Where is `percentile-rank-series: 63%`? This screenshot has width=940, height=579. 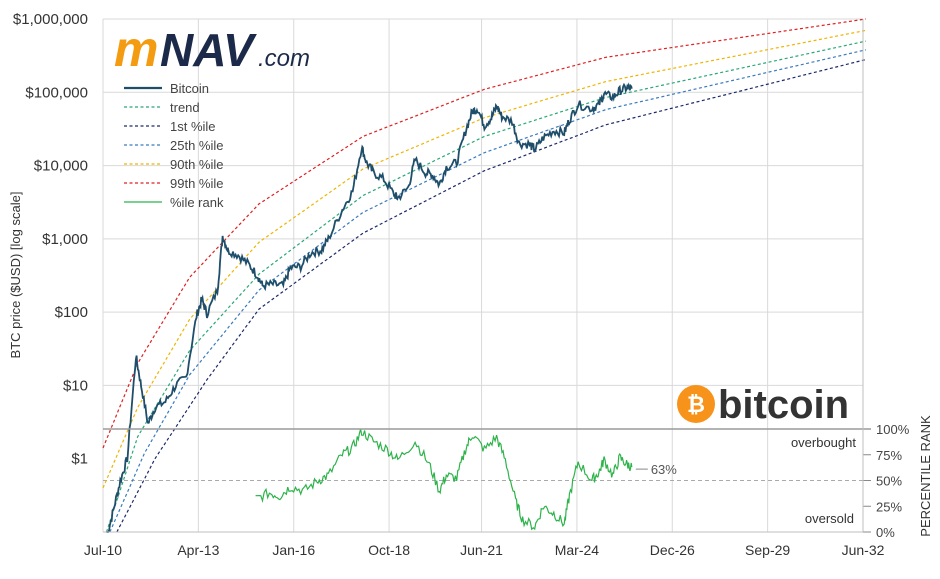 percentile-rank-series: 63% is located at coordinates (466, 479).